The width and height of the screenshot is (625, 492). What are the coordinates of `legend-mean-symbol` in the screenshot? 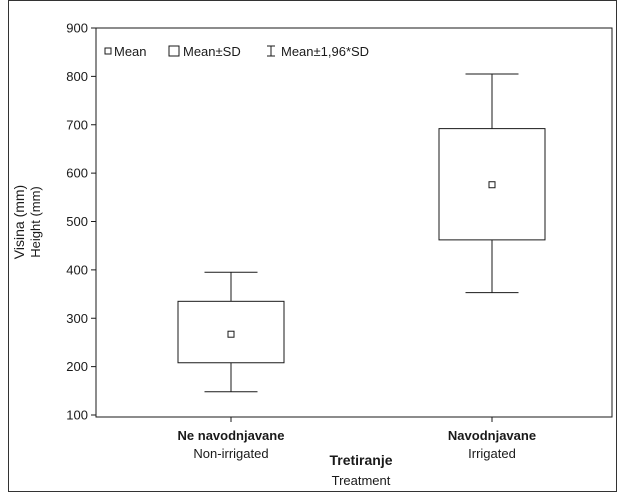 It's located at (108, 51).